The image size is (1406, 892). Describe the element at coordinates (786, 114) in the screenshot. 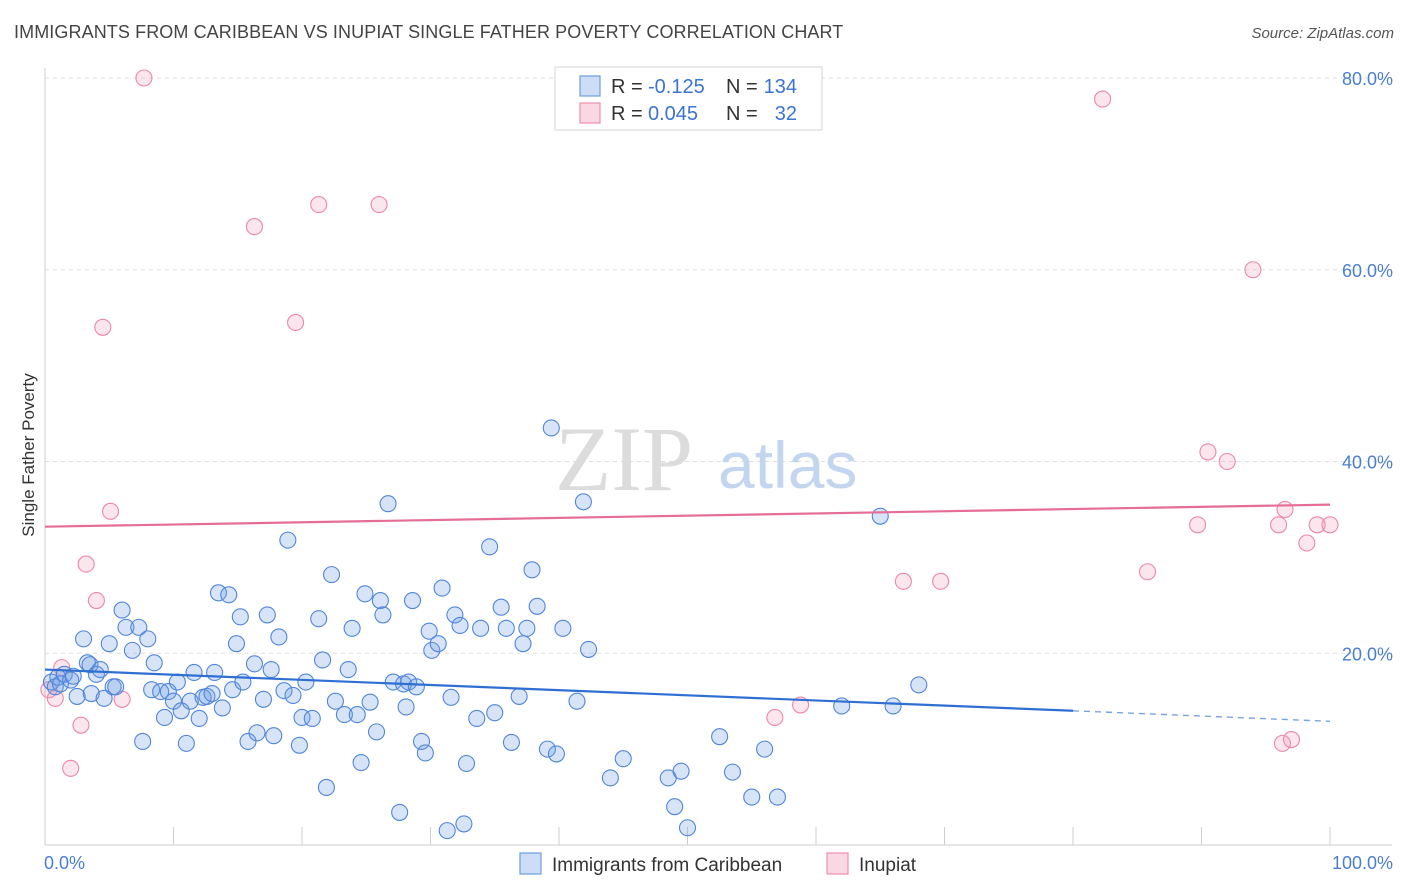

I see `legend-n-value: 32` at that location.